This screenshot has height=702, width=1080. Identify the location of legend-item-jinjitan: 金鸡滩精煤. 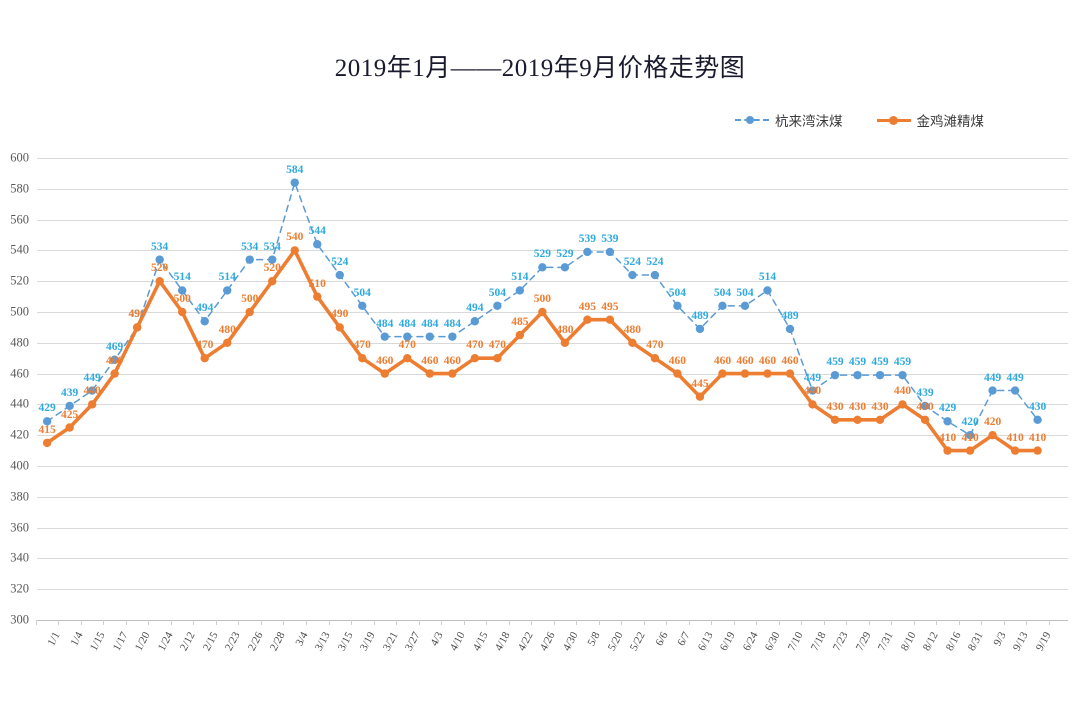
(930, 120).